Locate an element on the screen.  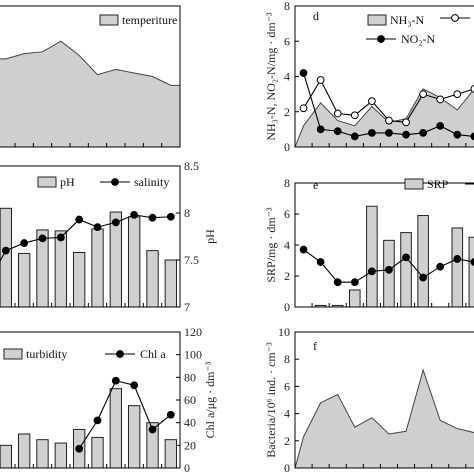
srp-y-tick-label: 4 is located at coordinates (287, 245).